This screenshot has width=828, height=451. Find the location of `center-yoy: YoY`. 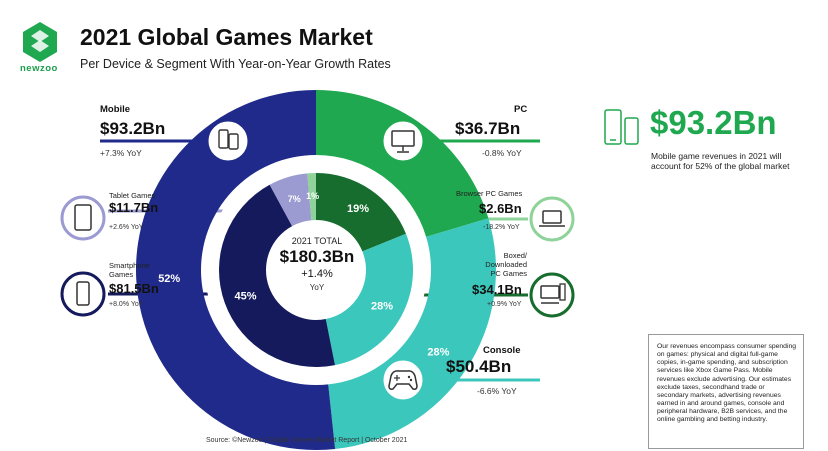

center-yoy: YoY is located at coordinates (317, 287).